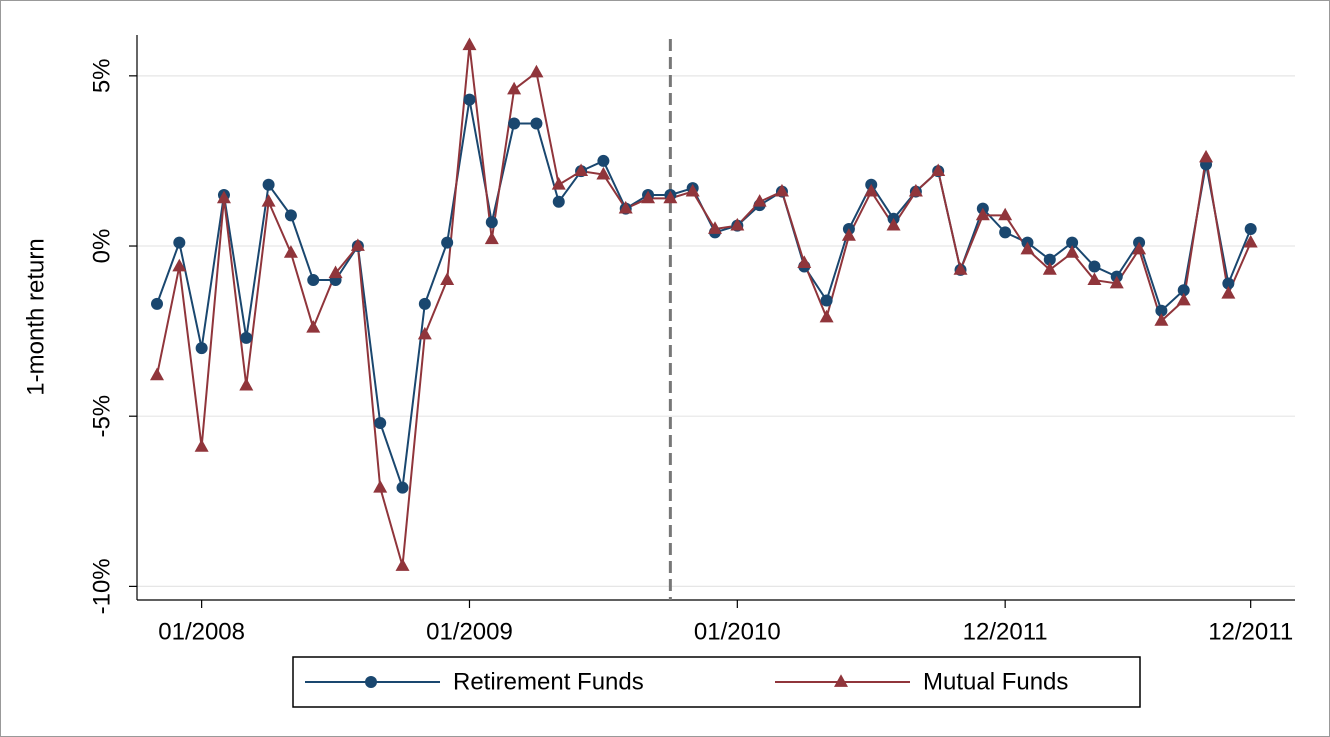 This screenshot has height=737, width=1330. What do you see at coordinates (995, 681) in the screenshot?
I see `legend-label: Mutual Funds` at bounding box center [995, 681].